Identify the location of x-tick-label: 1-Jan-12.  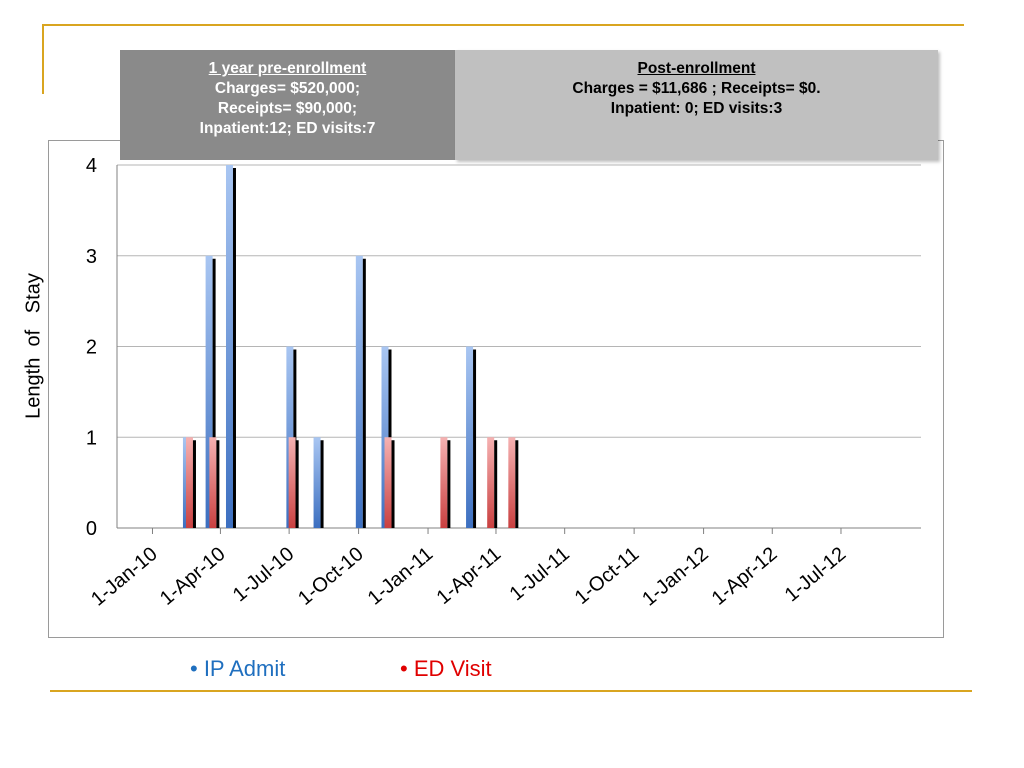
(675, 577).